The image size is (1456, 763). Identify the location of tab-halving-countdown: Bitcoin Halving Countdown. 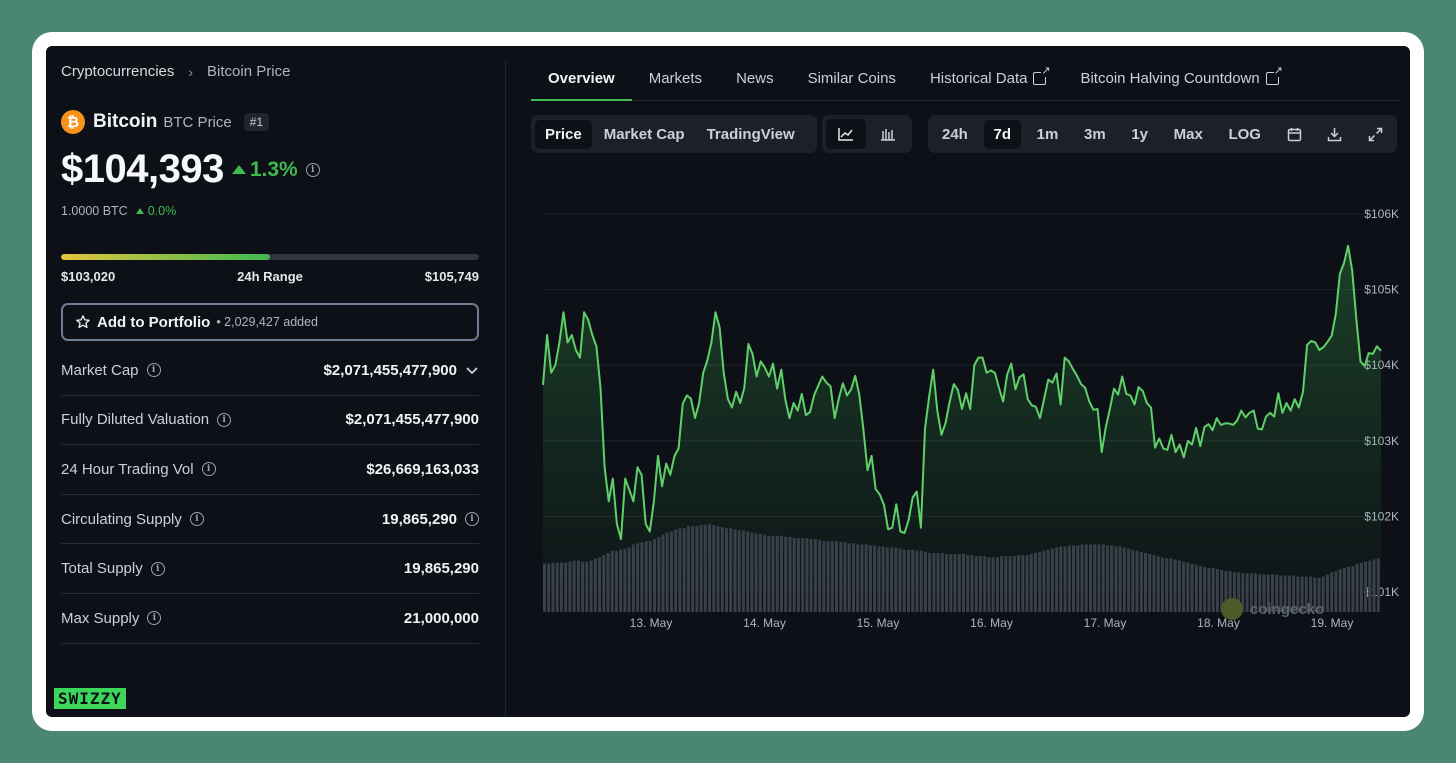
(1179, 80).